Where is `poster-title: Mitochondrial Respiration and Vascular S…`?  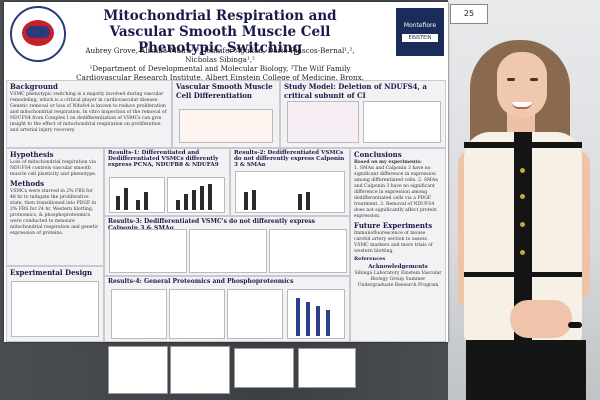 poster-title: Mitochondrial Respiration and Vascular S… is located at coordinates (220, 32).